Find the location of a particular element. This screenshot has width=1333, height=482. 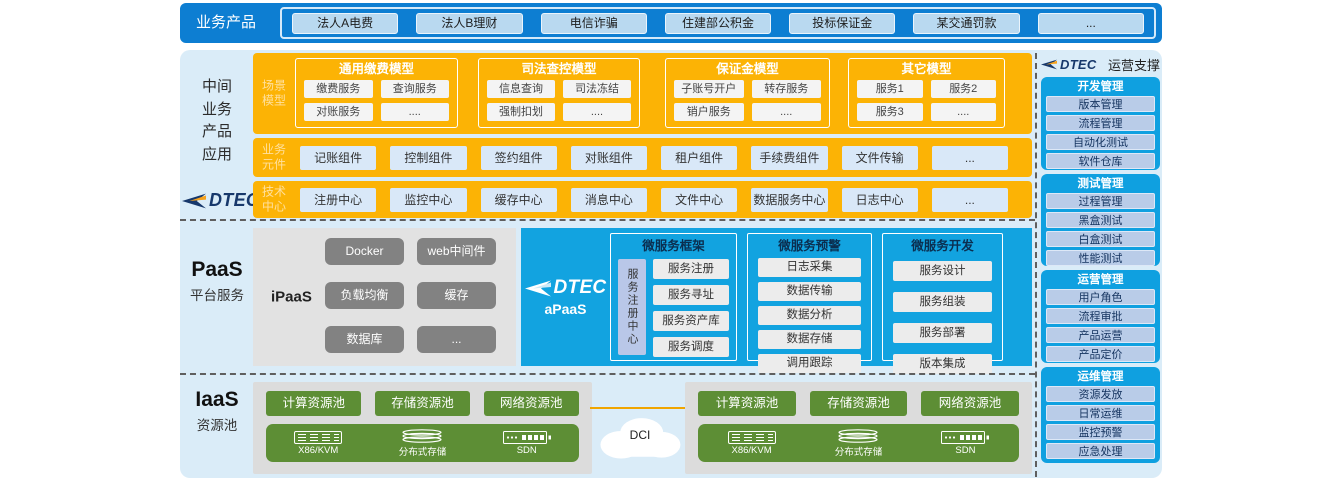

ipaas-service-button: 缓存 is located at coordinates (456, 295).